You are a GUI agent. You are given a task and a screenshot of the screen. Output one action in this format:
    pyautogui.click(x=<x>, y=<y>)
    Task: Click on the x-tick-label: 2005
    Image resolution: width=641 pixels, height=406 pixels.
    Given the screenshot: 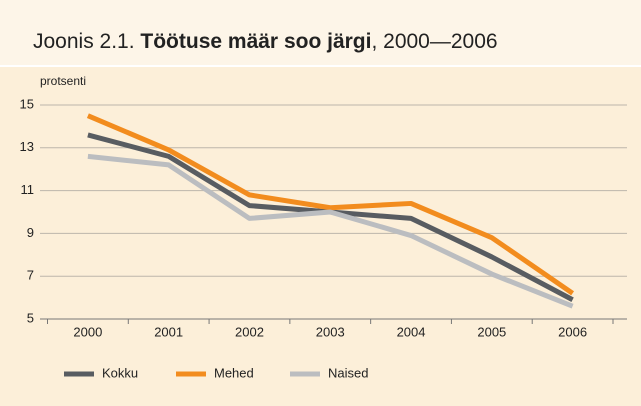 What is the action you would take?
    pyautogui.click(x=491, y=331)
    